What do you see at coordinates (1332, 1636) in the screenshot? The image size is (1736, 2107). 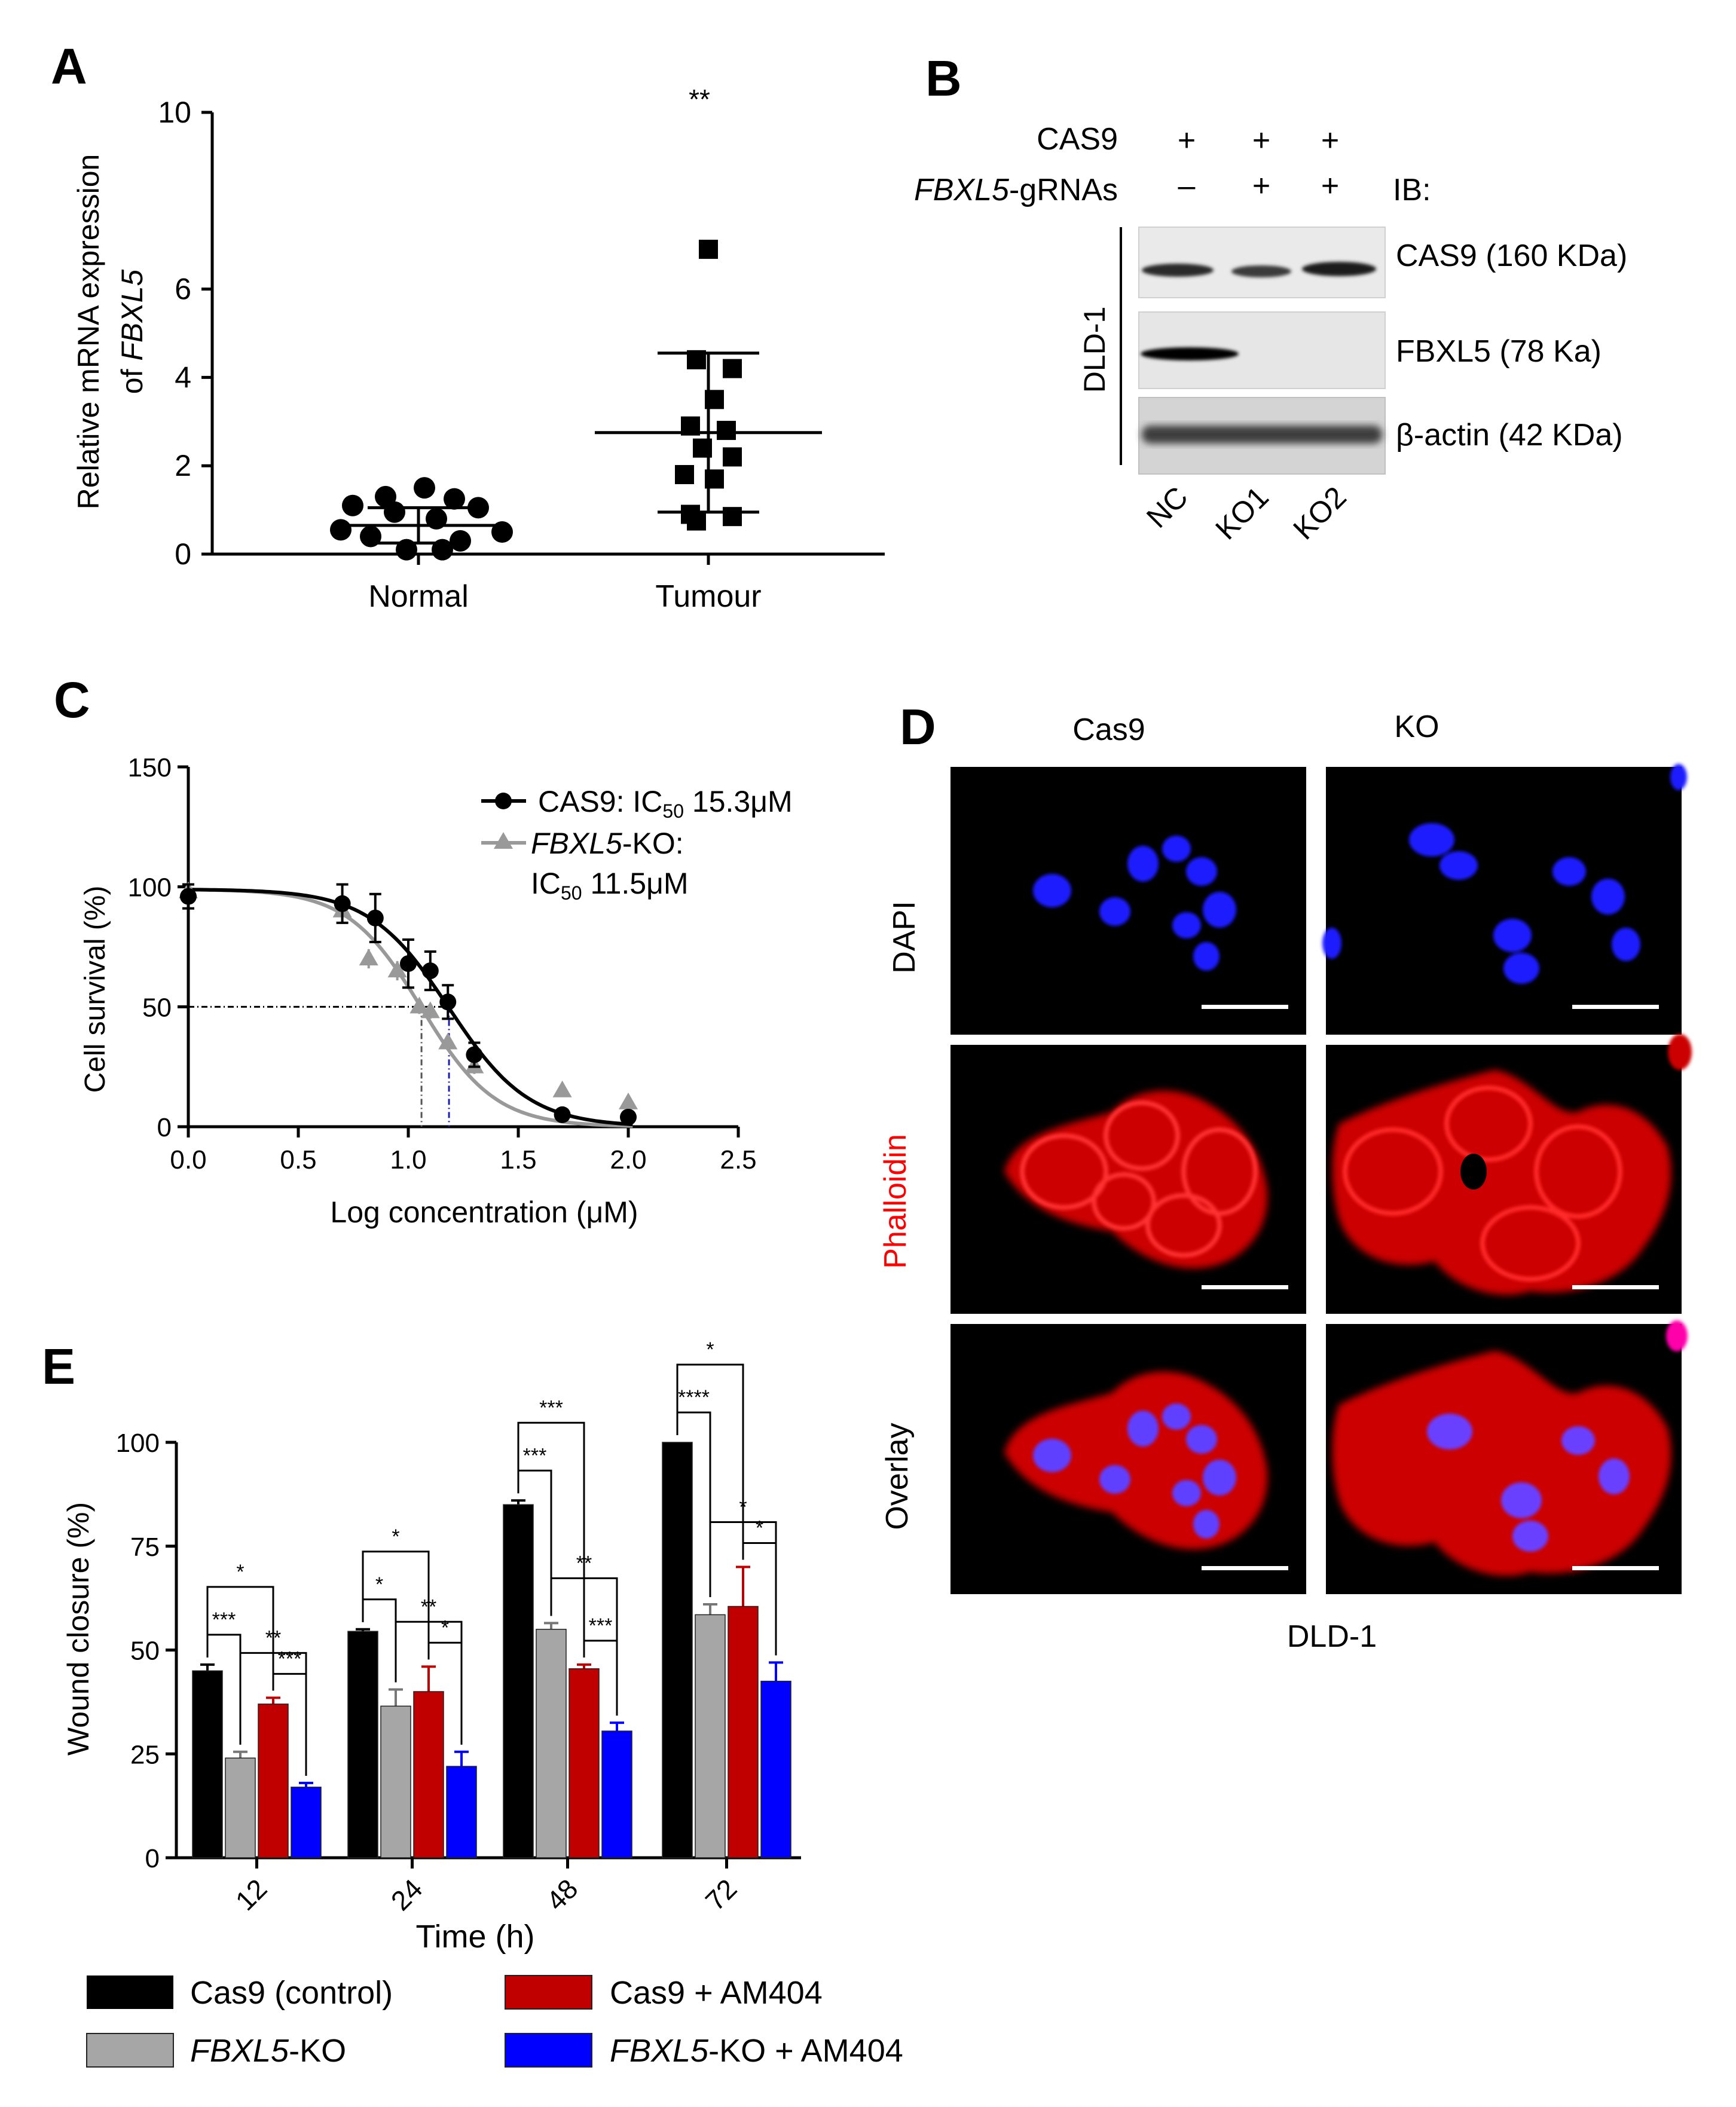 I see `panel-d-cell-line: DLD-1` at bounding box center [1332, 1636].